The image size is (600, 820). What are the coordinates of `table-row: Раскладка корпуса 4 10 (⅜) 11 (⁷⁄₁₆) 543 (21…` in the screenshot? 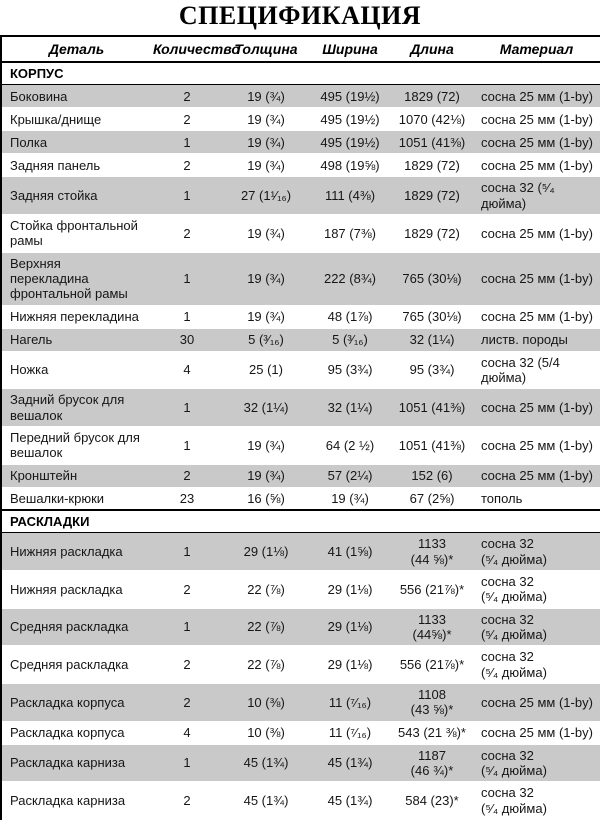 It's located at (300, 733).